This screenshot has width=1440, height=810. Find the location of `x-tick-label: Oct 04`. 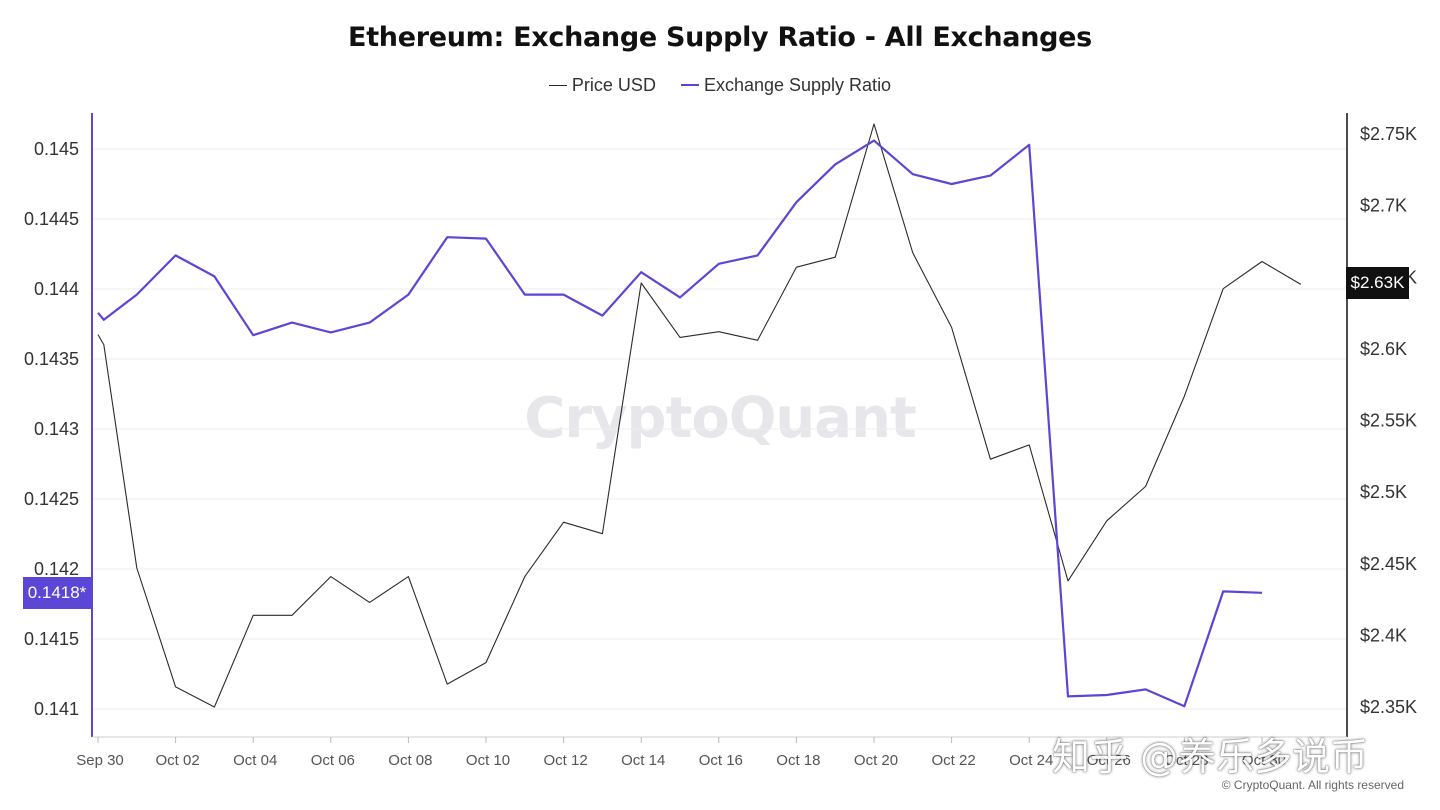

x-tick-label: Oct 04 is located at coordinates (255, 760).